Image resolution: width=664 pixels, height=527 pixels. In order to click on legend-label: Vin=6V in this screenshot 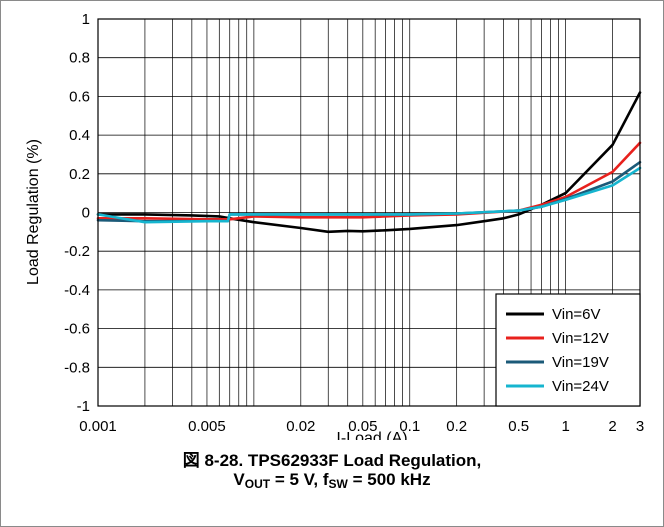, I will do `click(576, 314)`.